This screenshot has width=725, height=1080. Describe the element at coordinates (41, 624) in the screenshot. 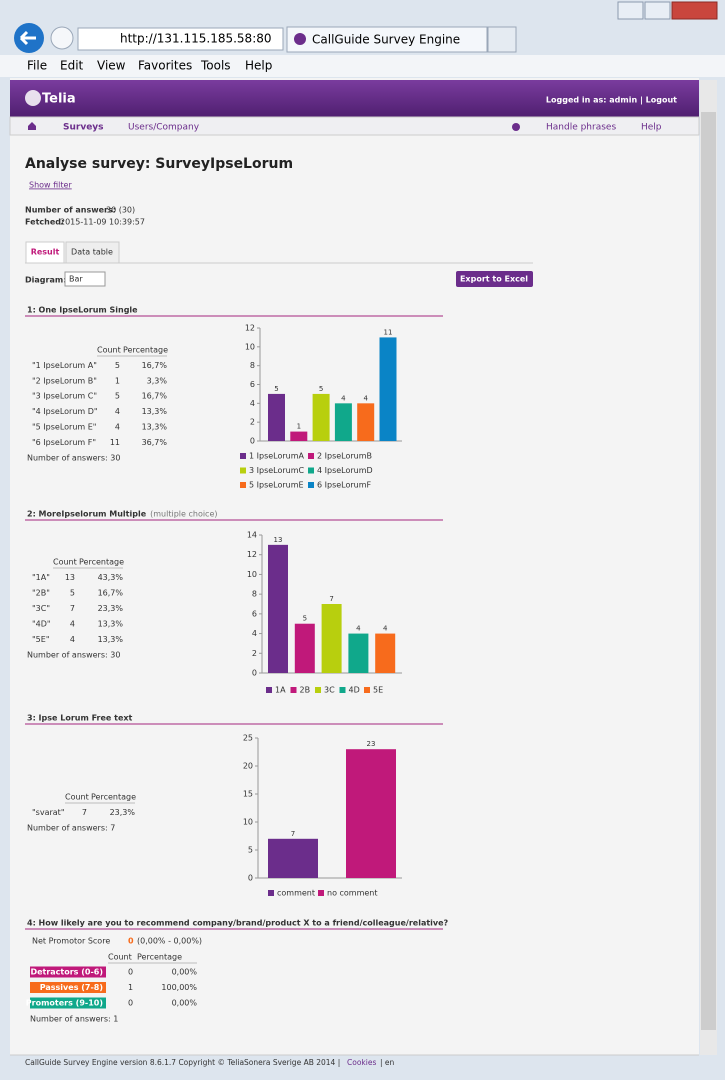

I see `row-label: "4D"` at that location.